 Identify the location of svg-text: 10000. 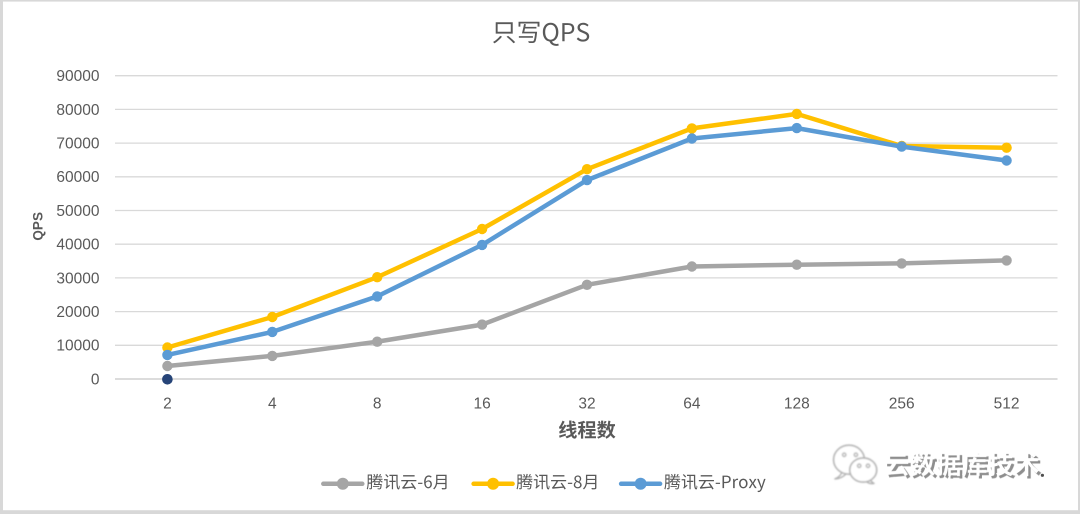
(77, 346).